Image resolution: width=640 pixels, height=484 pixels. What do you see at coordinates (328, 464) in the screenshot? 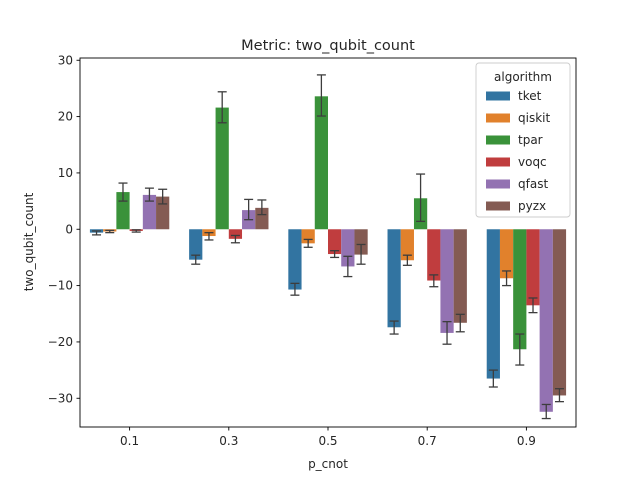
I see `x-axis-label: p_cnot` at bounding box center [328, 464].